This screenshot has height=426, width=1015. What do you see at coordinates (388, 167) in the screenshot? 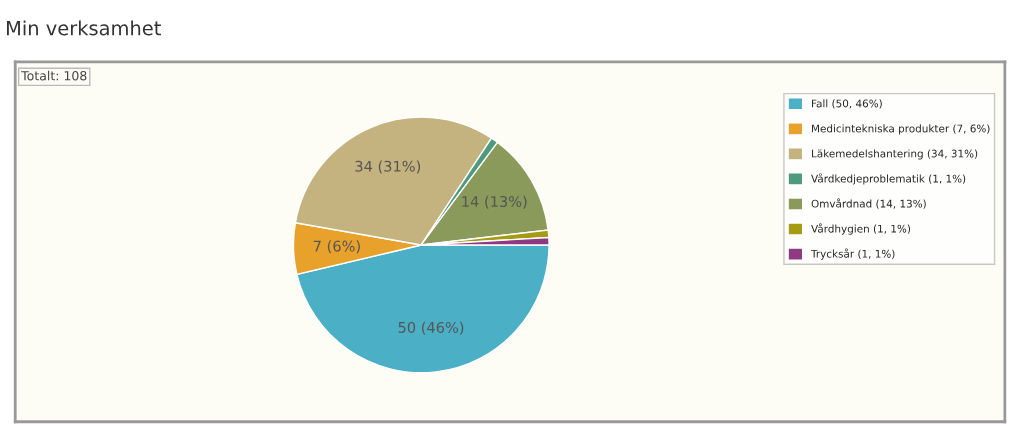
I see `data-label: 34 (31%)` at bounding box center [388, 167].